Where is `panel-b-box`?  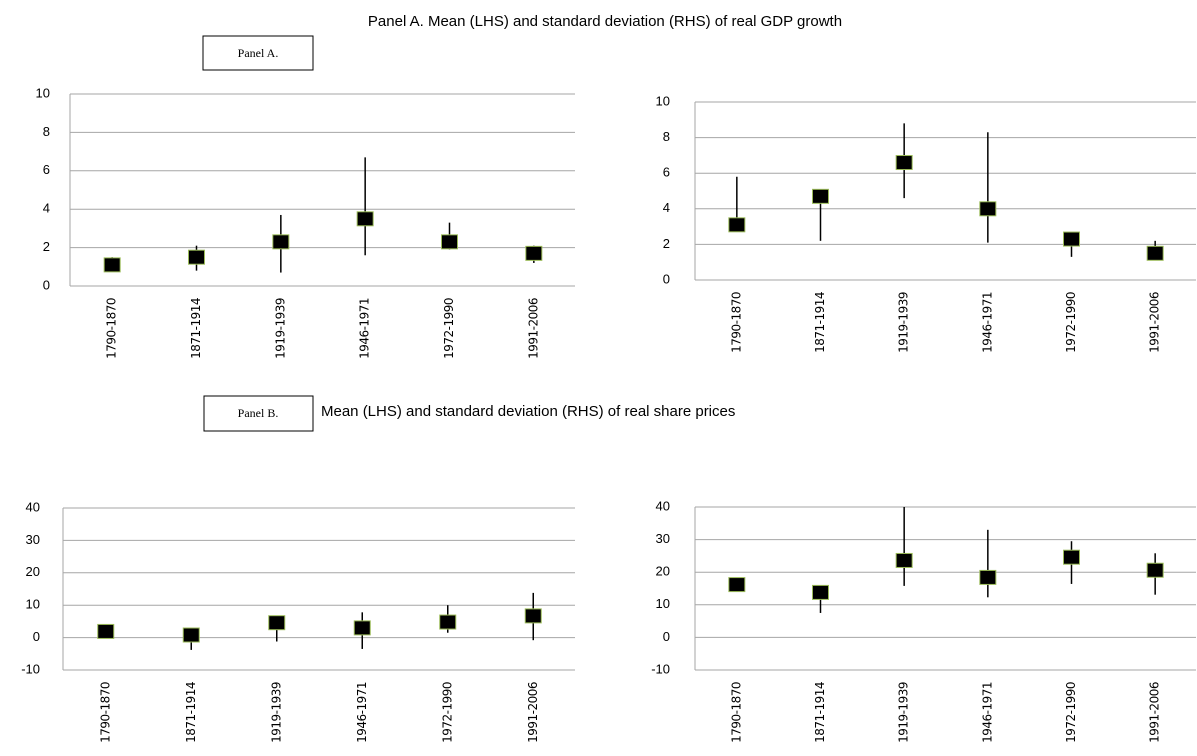 panel-b-box is located at coordinates (258, 413).